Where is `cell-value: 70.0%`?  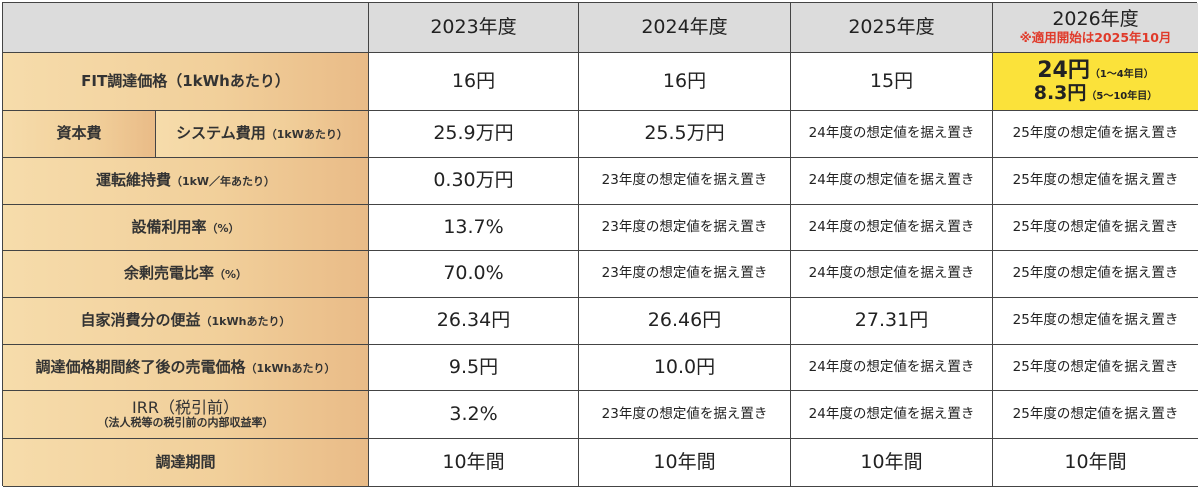
cell-value: 70.0% is located at coordinates (473, 273).